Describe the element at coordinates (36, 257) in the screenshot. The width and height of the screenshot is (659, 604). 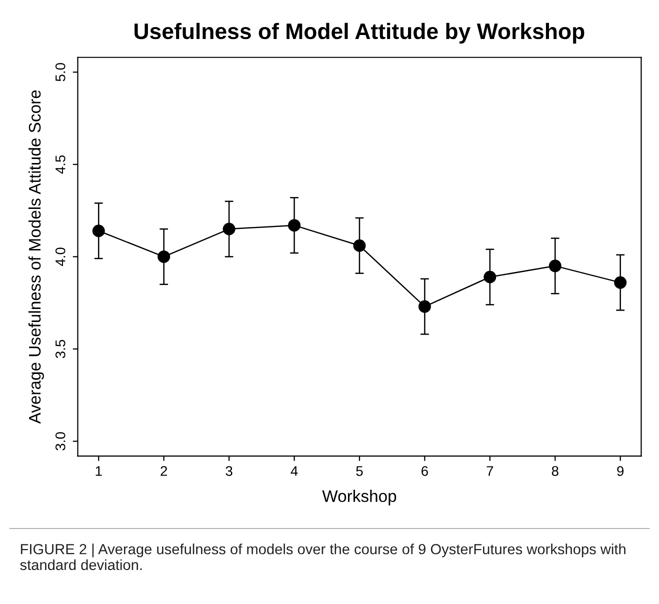
I see `y-axis-title: Average Usefulness of Models Attitude Score` at that location.